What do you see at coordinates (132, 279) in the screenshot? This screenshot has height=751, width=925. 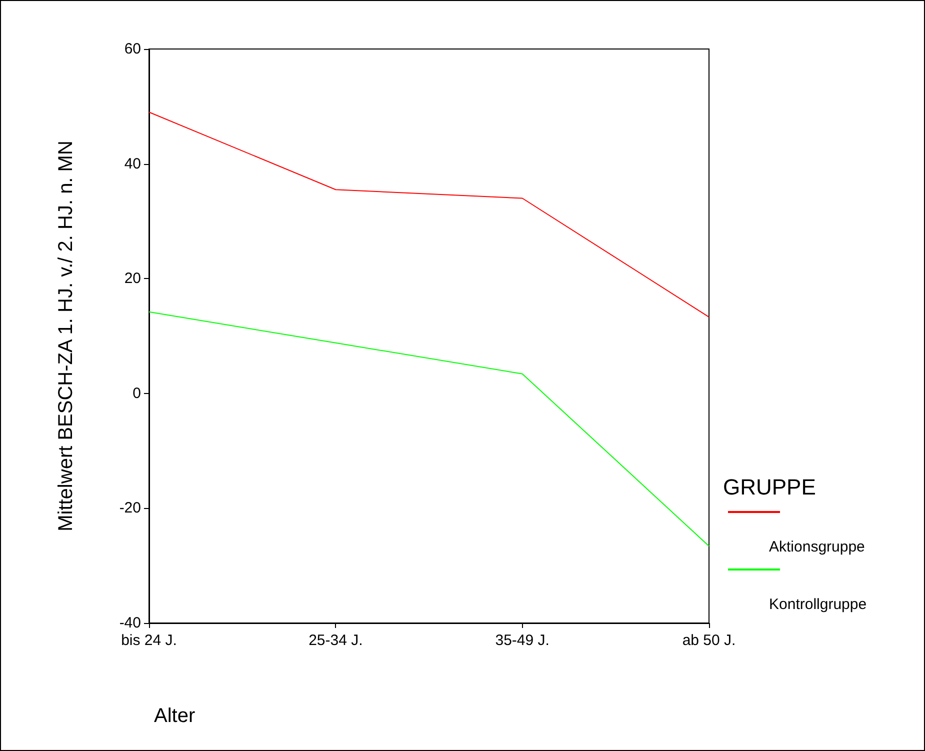 I see `y-tick-label: 20` at bounding box center [132, 279].